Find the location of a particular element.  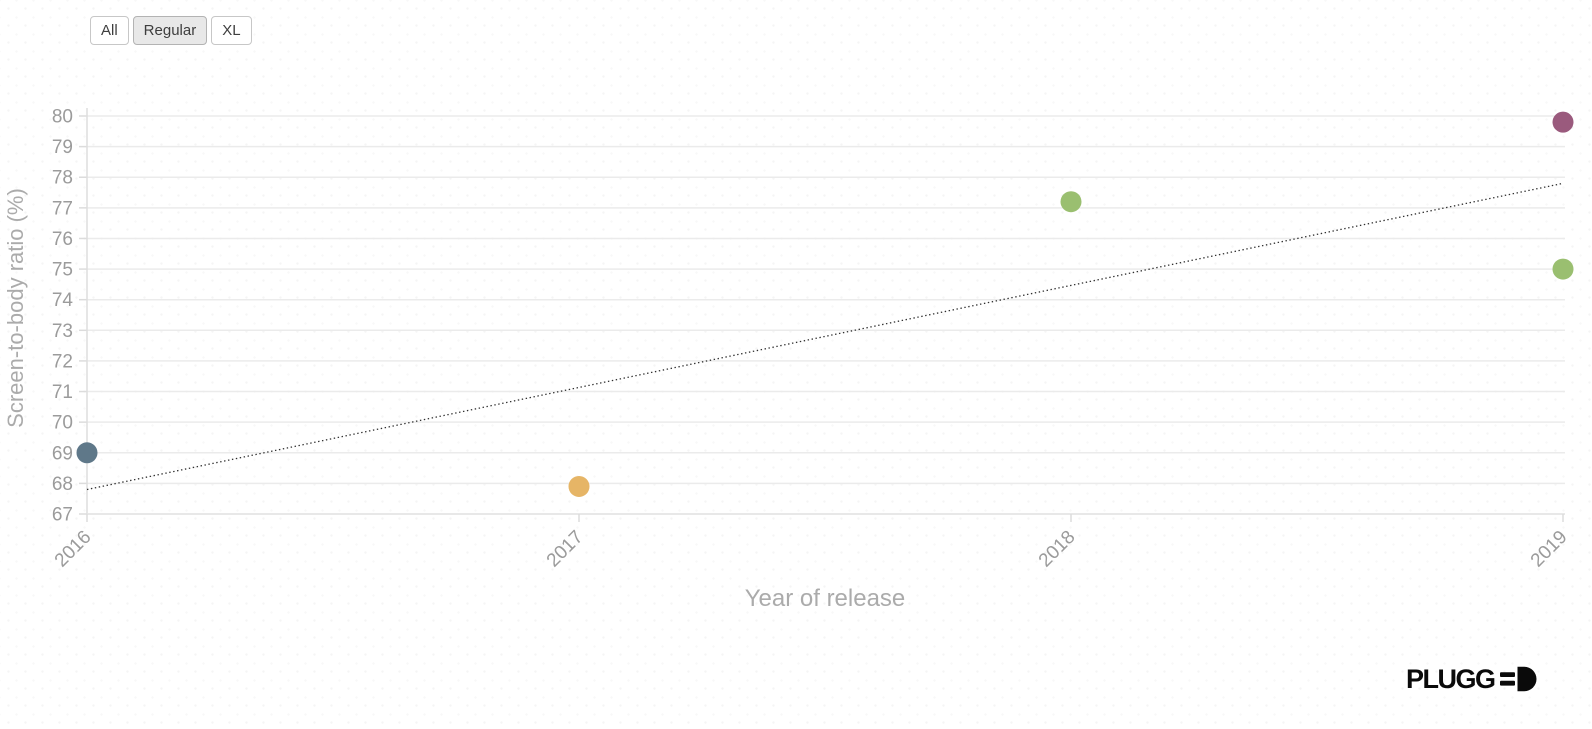

y-axis-title: Screen-to-body ratio (%) is located at coordinates (15, 308).